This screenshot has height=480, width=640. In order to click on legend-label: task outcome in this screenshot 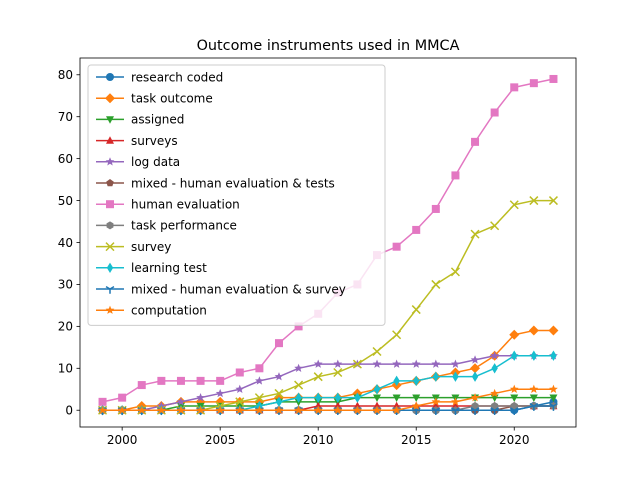, I will do `click(172, 99)`.